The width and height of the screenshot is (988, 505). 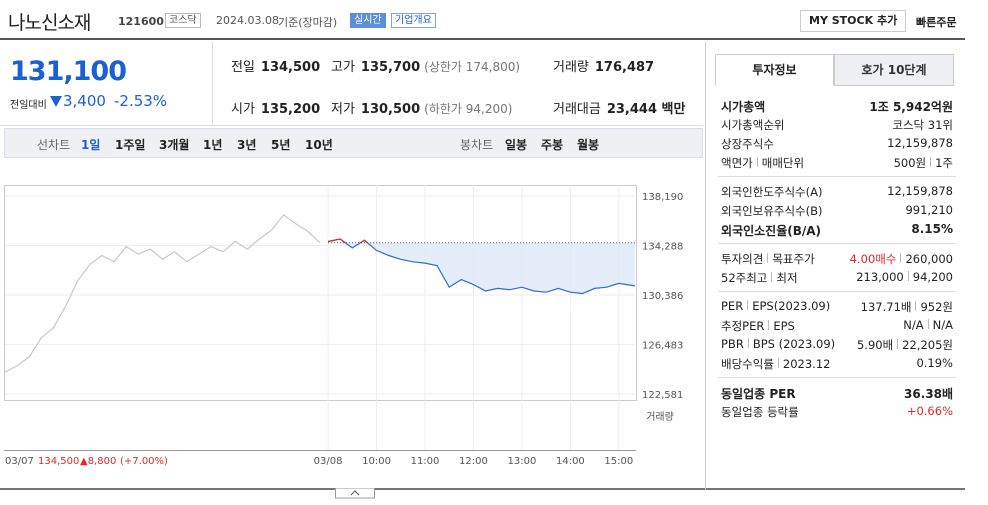 I want to click on label-text: 상장주식수, so click(x=747, y=144).